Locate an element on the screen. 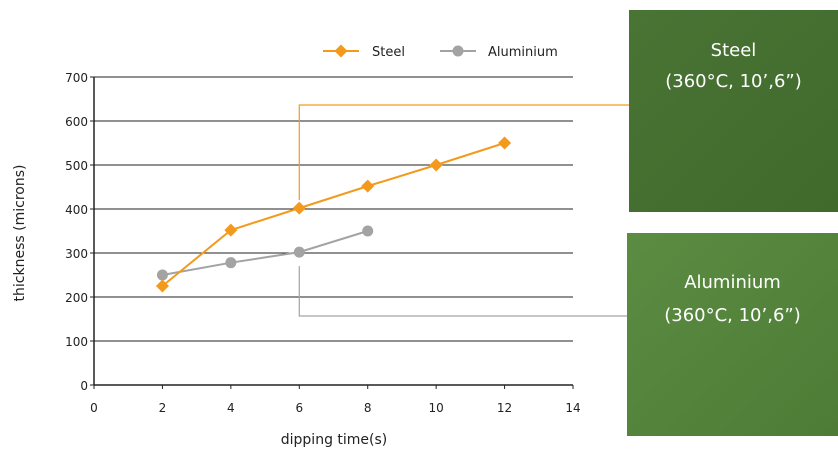  sample-panel-steel is located at coordinates (733, 111).